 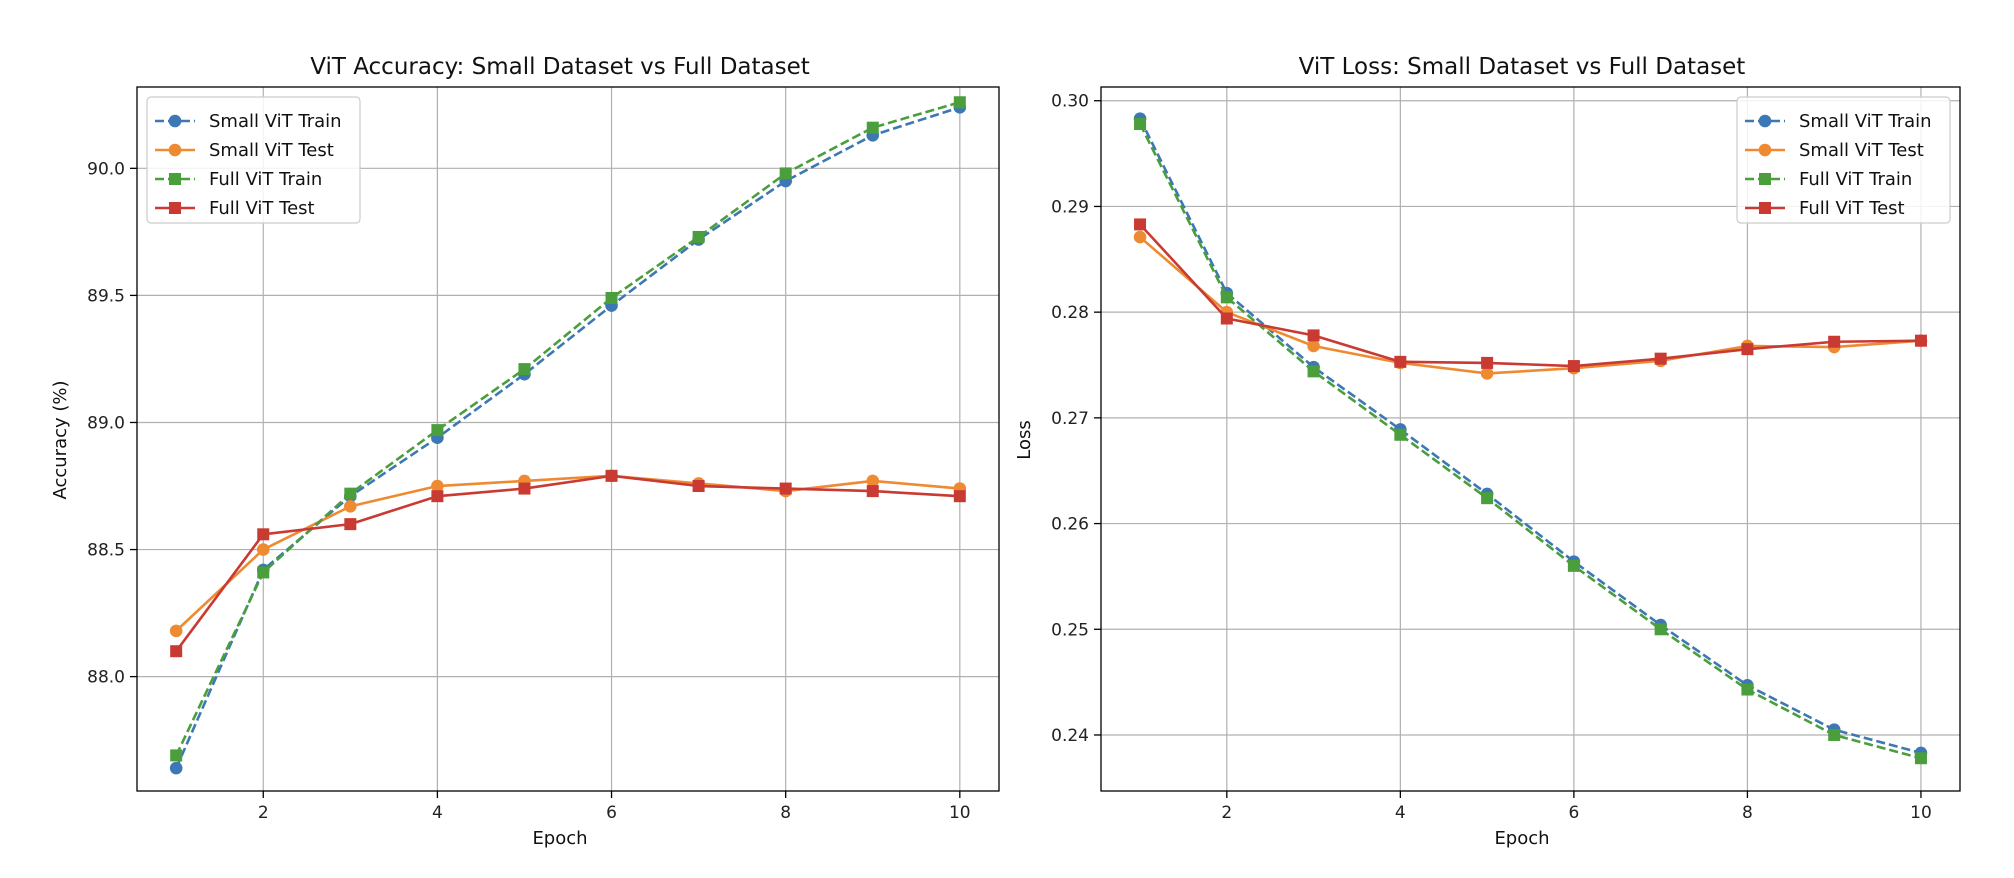 I want to click on loss-legend-label: Small ViT Test, so click(x=1861, y=150).